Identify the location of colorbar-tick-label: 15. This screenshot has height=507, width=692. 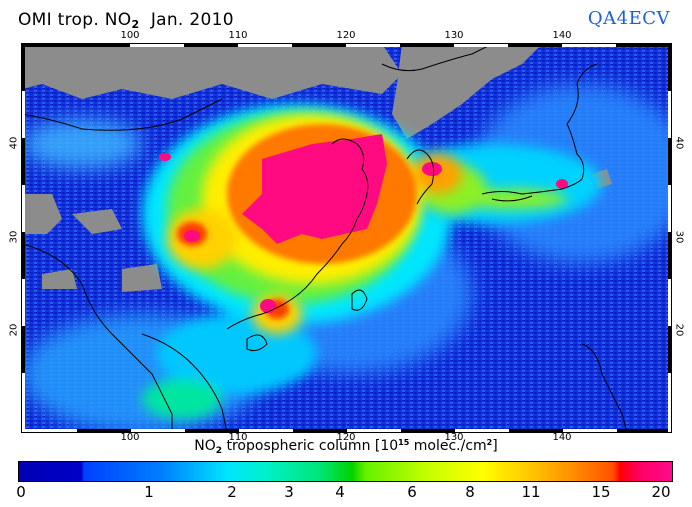
(601, 492).